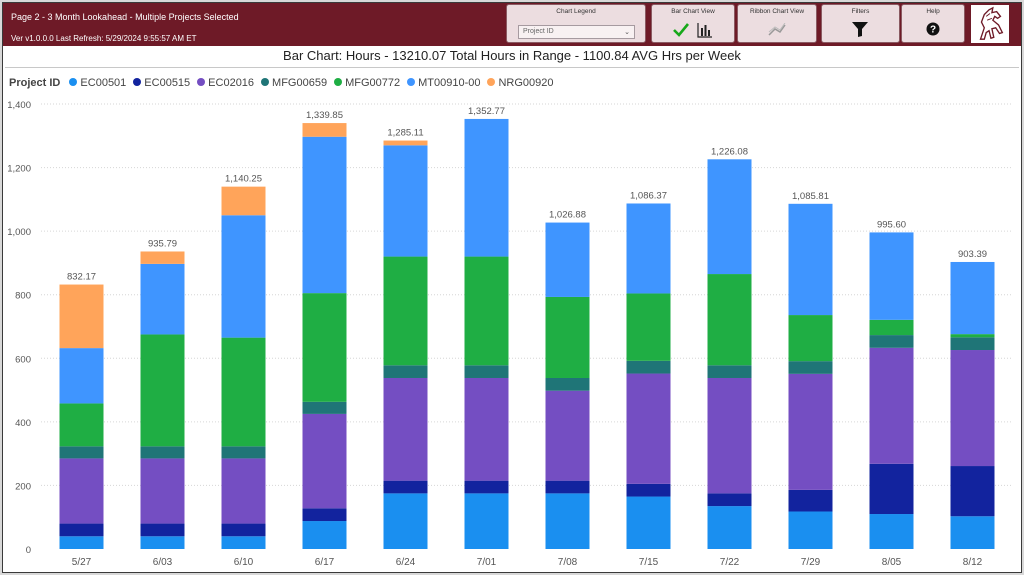 The image size is (1024, 575). What do you see at coordinates (891, 224) in the screenshot?
I see `total-data-label: 995.60` at bounding box center [891, 224].